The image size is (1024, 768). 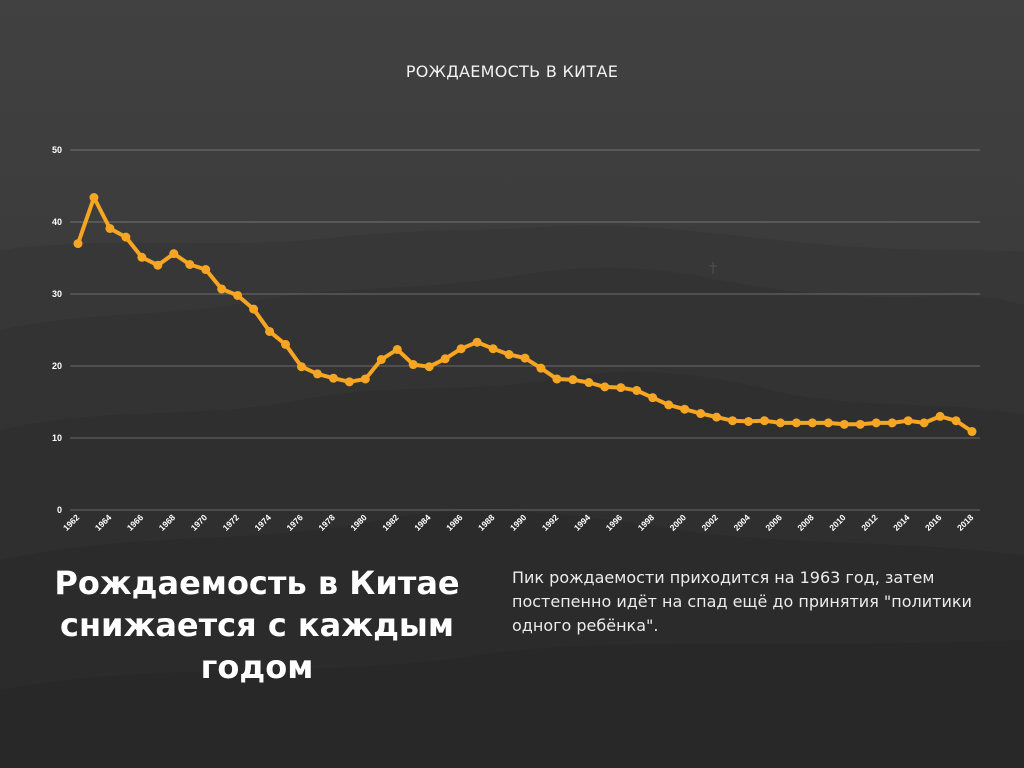 I want to click on x-tick-label: 1966, so click(x=135, y=522).